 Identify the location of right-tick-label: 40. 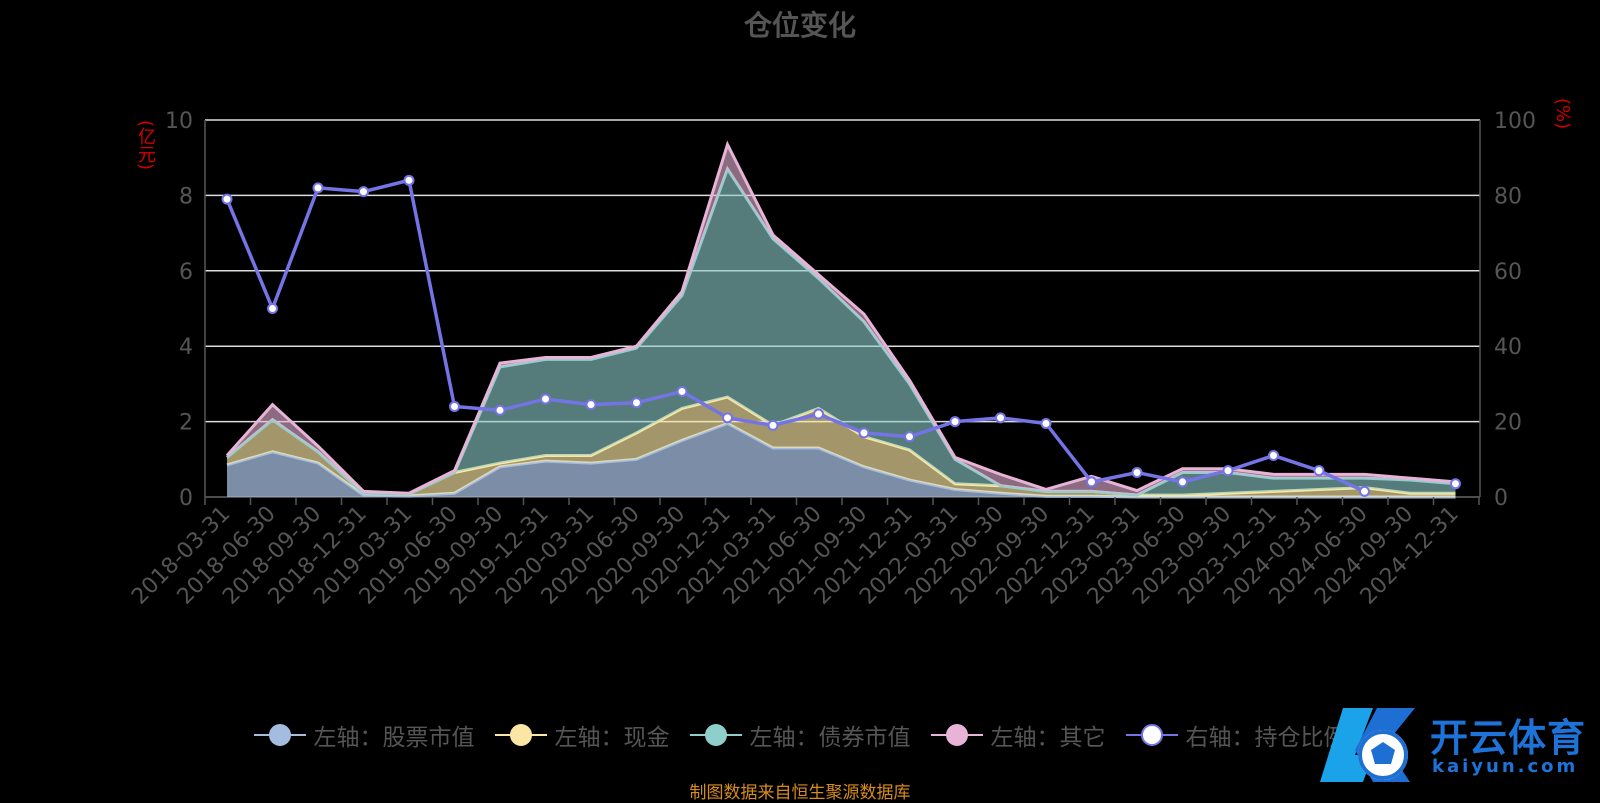
(1508, 347).